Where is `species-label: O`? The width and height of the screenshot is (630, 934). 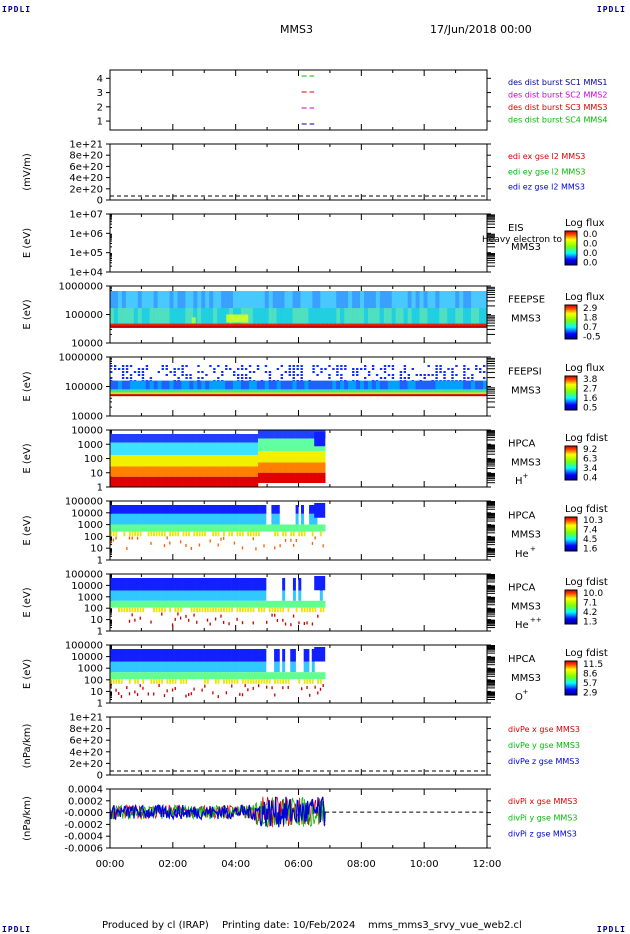 species-label: O is located at coordinates (519, 697).